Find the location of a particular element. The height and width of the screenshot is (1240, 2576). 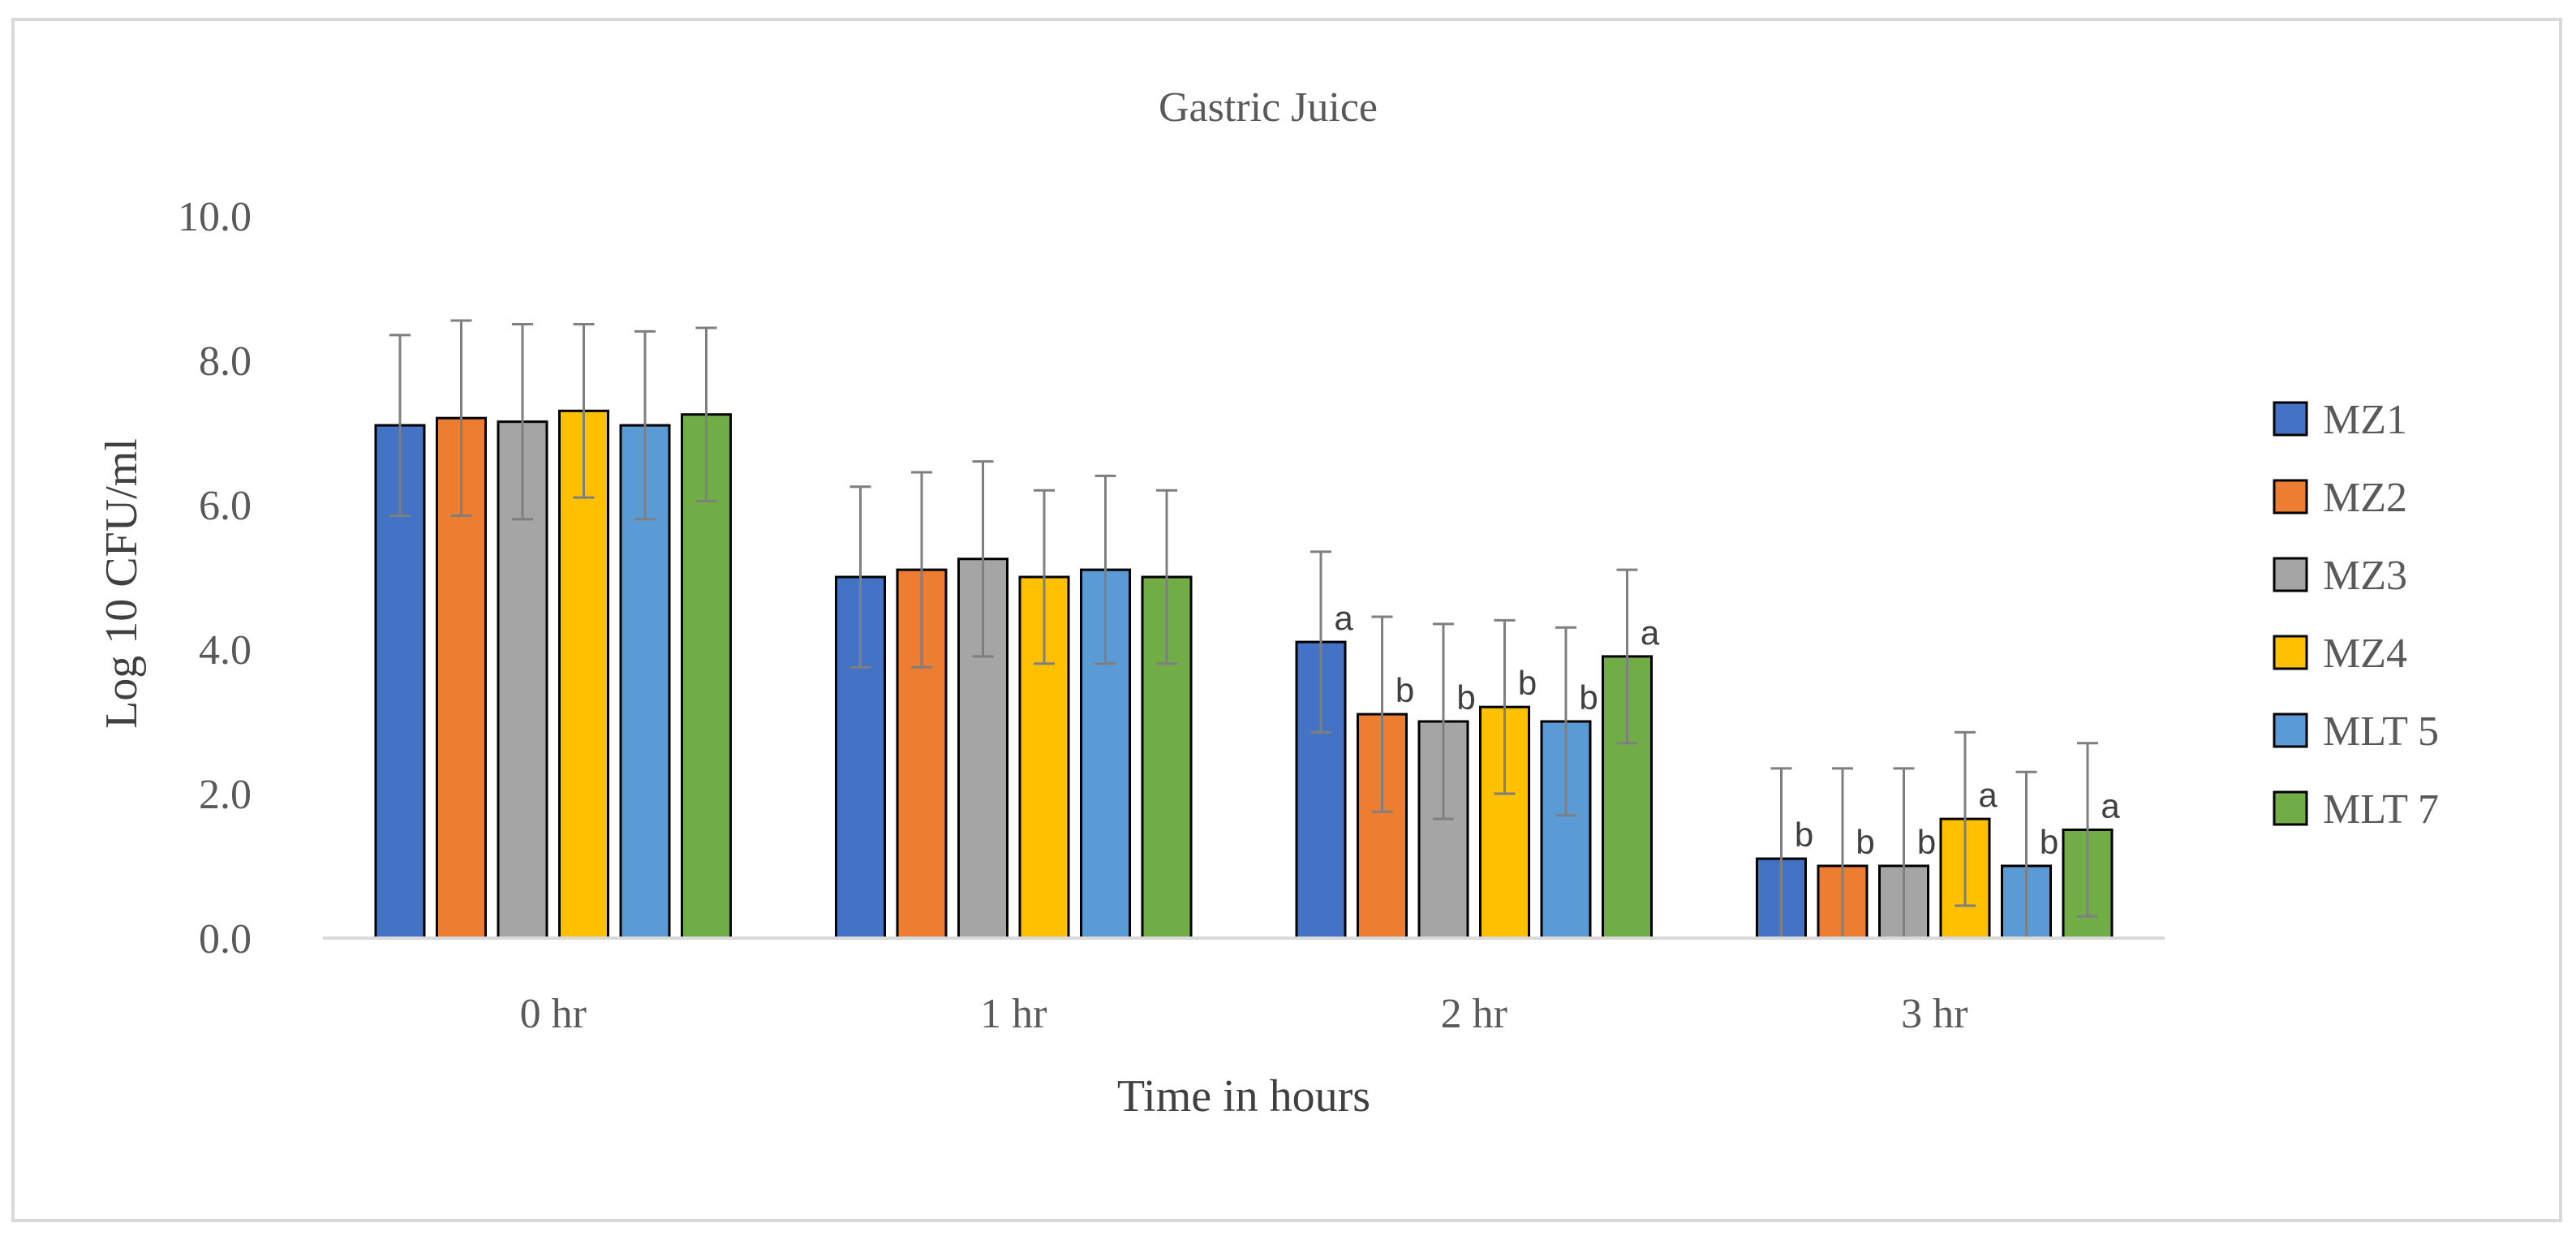

x-axis-ticks: 0 hr 1 hr 2 hr 3 hr is located at coordinates (1244, 1014).